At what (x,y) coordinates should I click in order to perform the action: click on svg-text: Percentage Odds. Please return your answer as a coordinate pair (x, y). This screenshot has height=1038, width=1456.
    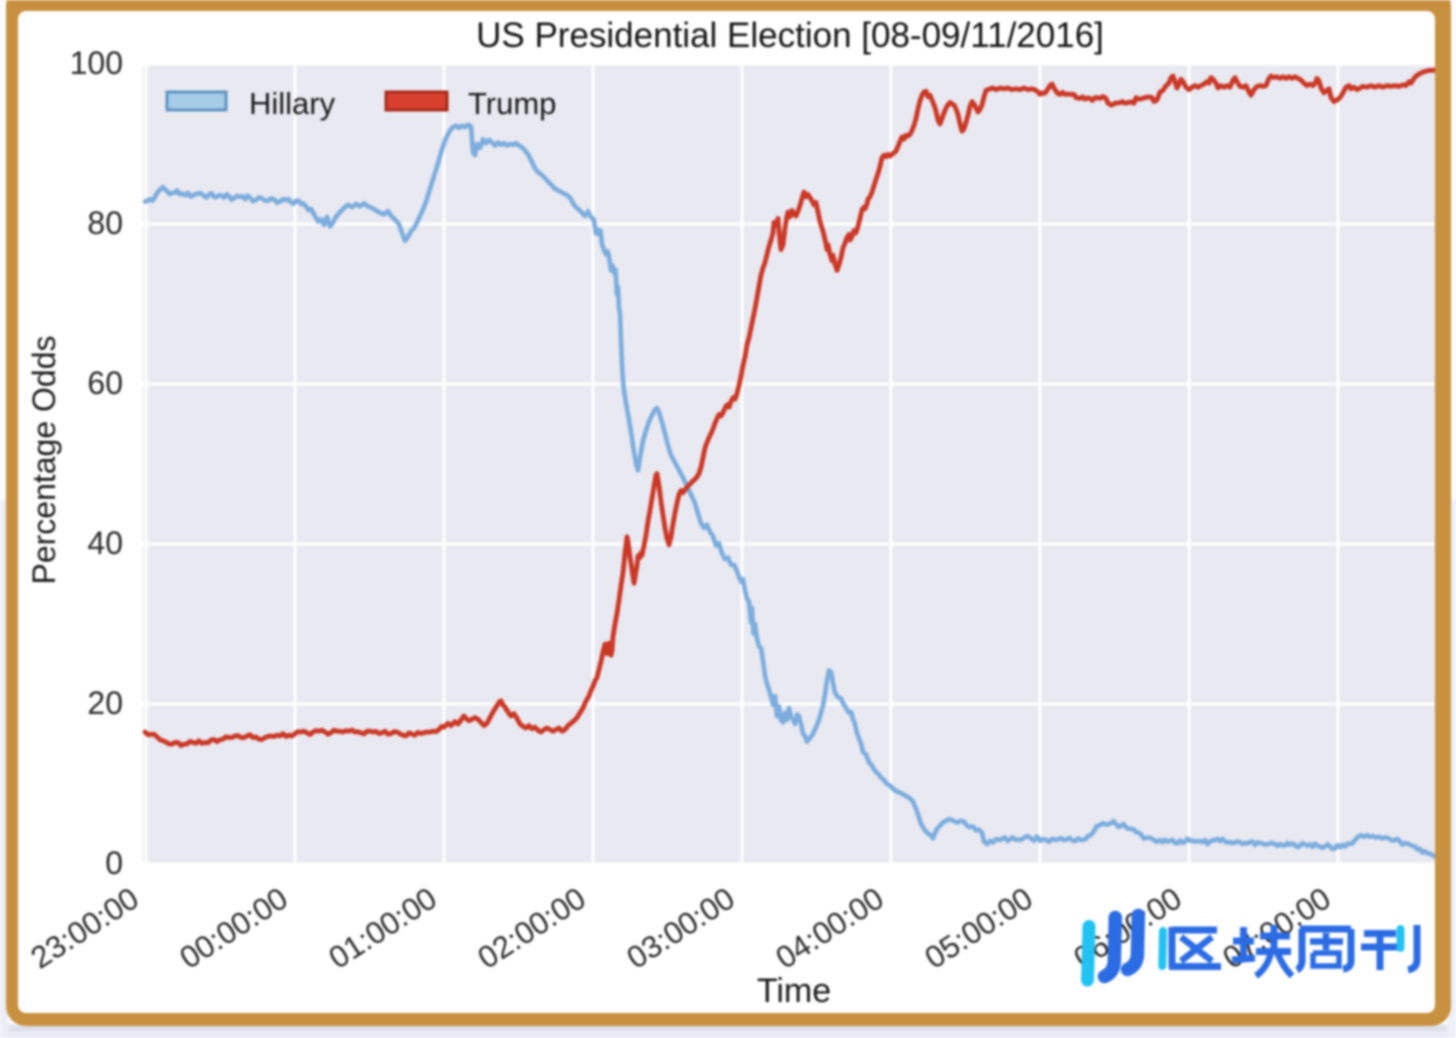
    Looking at the image, I should click on (44, 459).